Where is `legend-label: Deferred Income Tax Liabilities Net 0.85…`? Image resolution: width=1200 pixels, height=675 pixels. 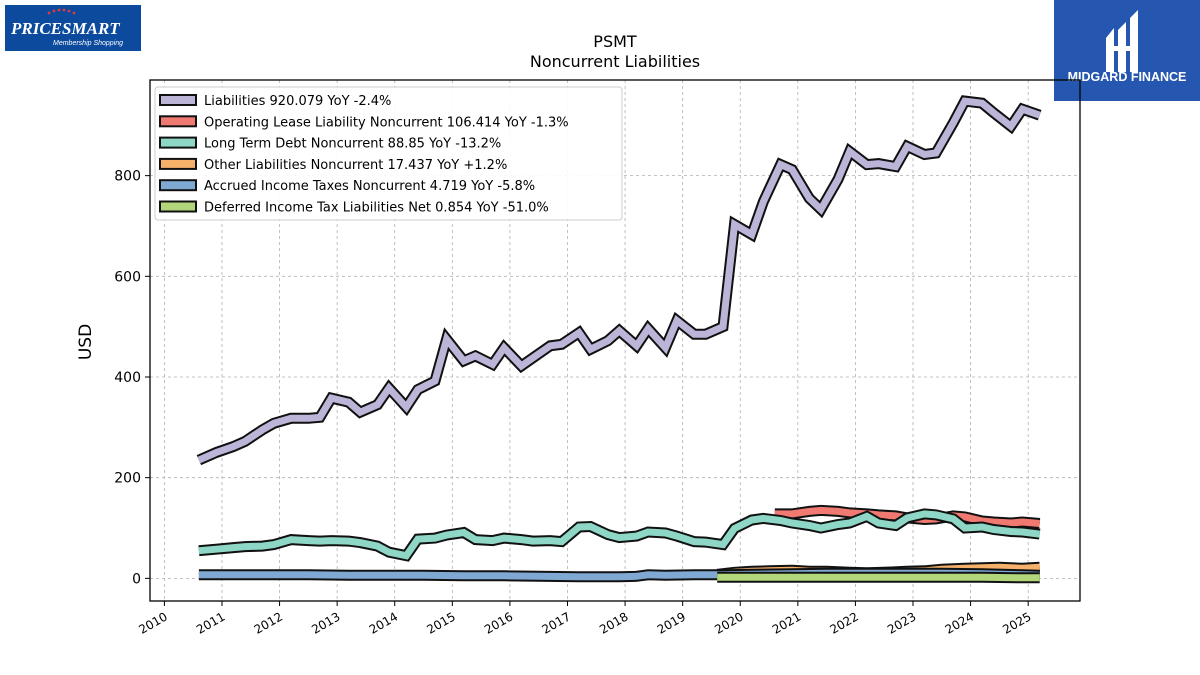
legend-label: Deferred Income Tax Liabilities Net 0.85… is located at coordinates (376, 208).